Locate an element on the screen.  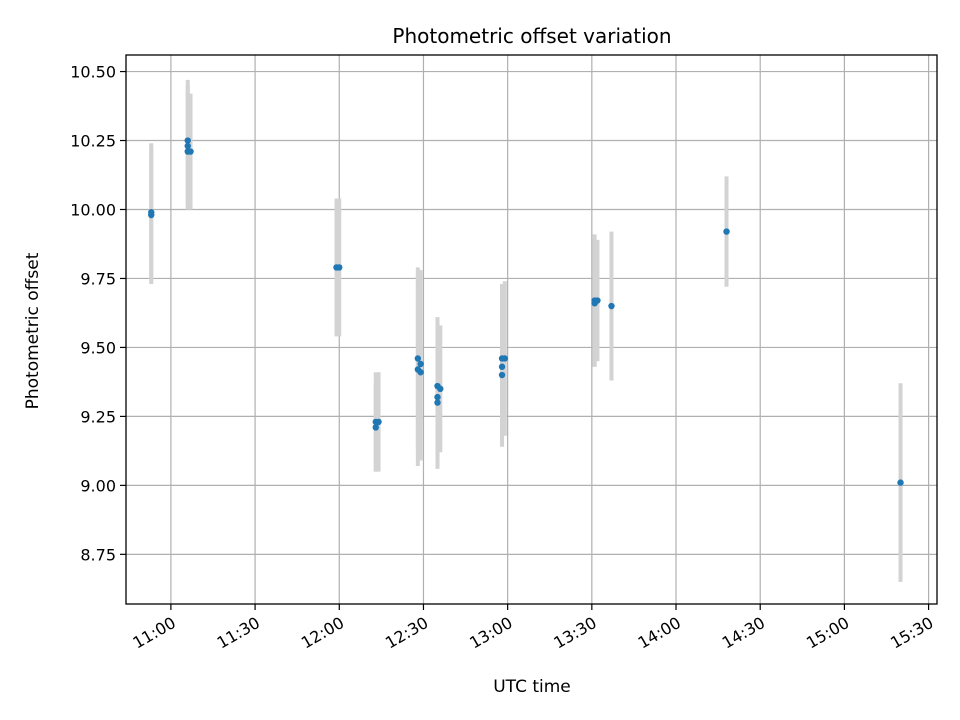
y-tick-label: 10.00 is located at coordinates (93, 209).